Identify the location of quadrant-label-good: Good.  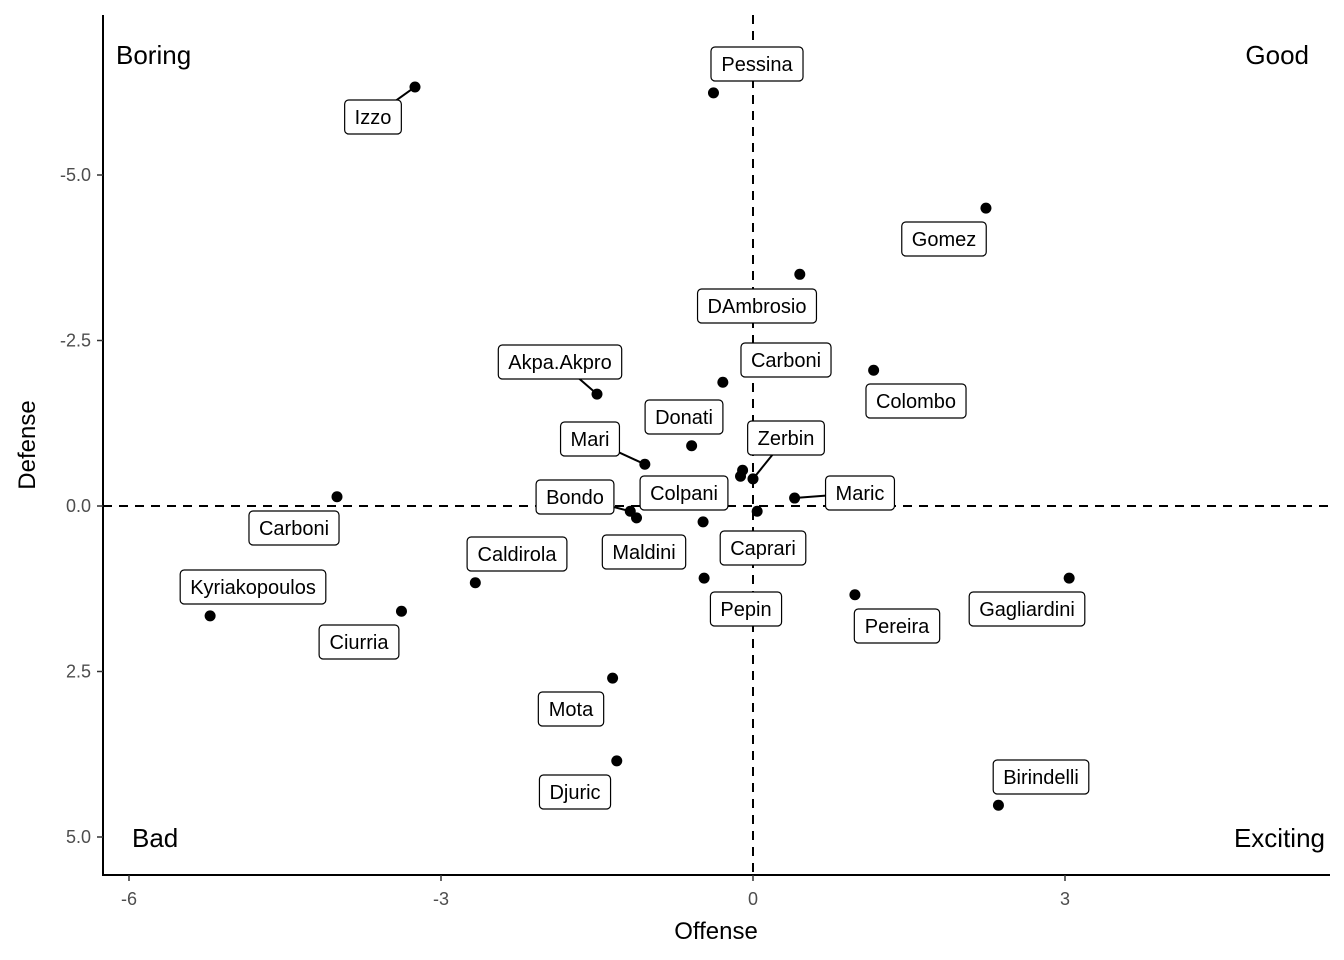
(1277, 55).